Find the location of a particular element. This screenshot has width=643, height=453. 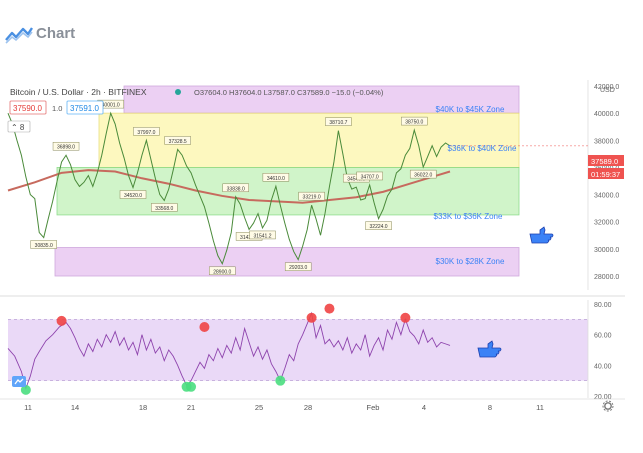

price-tick-label: 30000.0 is located at coordinates (606, 250).